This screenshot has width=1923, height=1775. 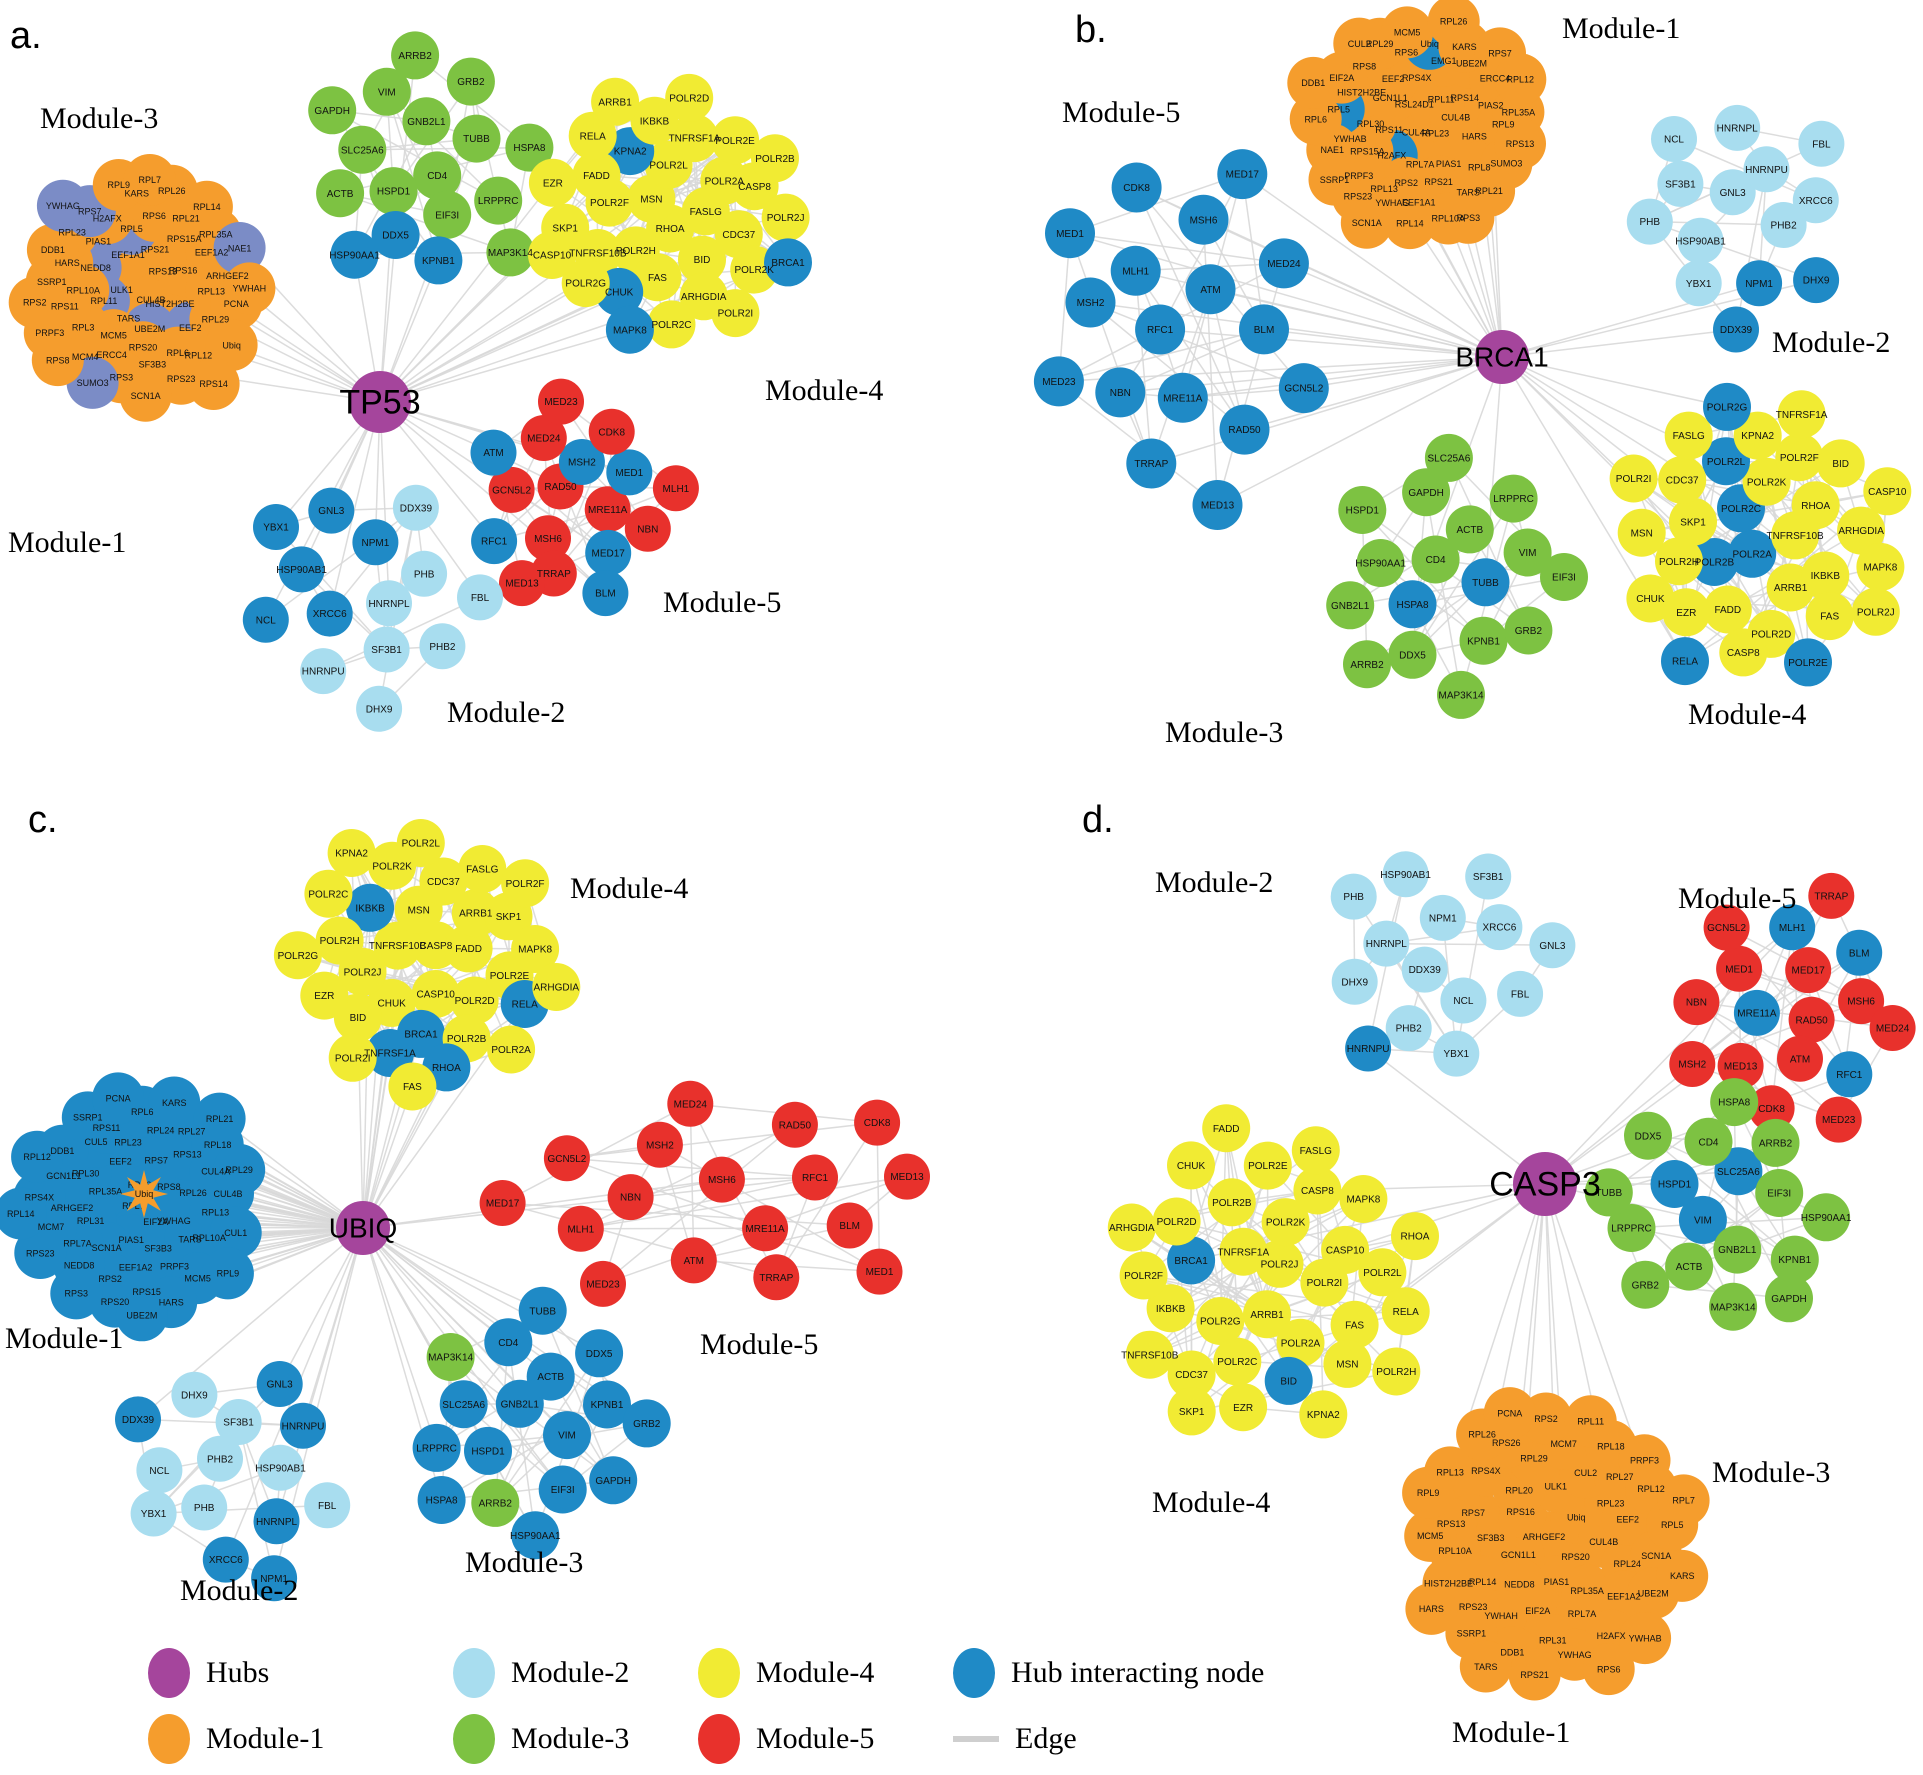 I want to click on node-label: FAS, so click(x=657, y=278).